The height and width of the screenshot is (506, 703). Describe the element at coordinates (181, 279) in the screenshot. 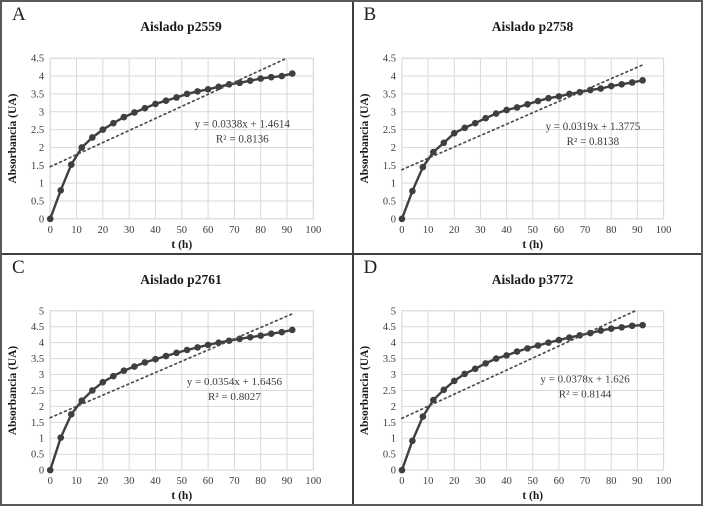

I see `chart-title-c: Aislado p2761` at that location.